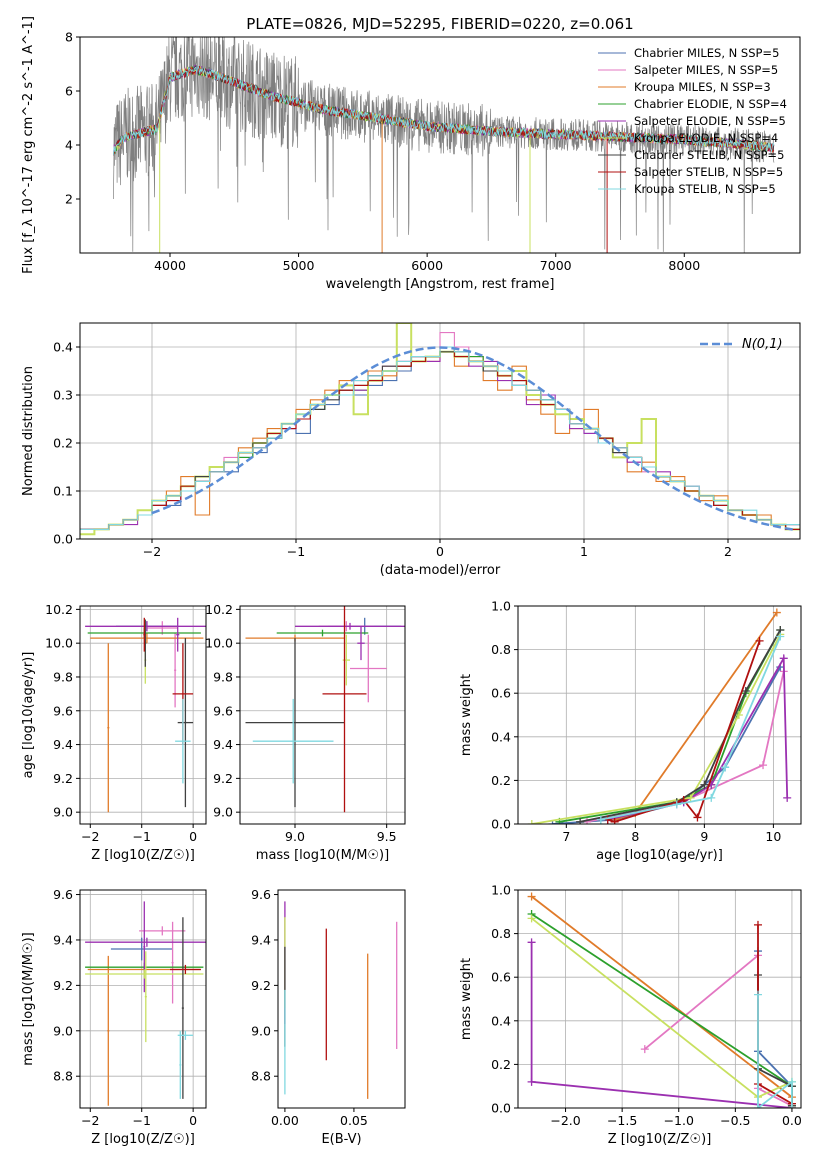  I want to click on y-tick-label: 0.8, so click(501, 933).